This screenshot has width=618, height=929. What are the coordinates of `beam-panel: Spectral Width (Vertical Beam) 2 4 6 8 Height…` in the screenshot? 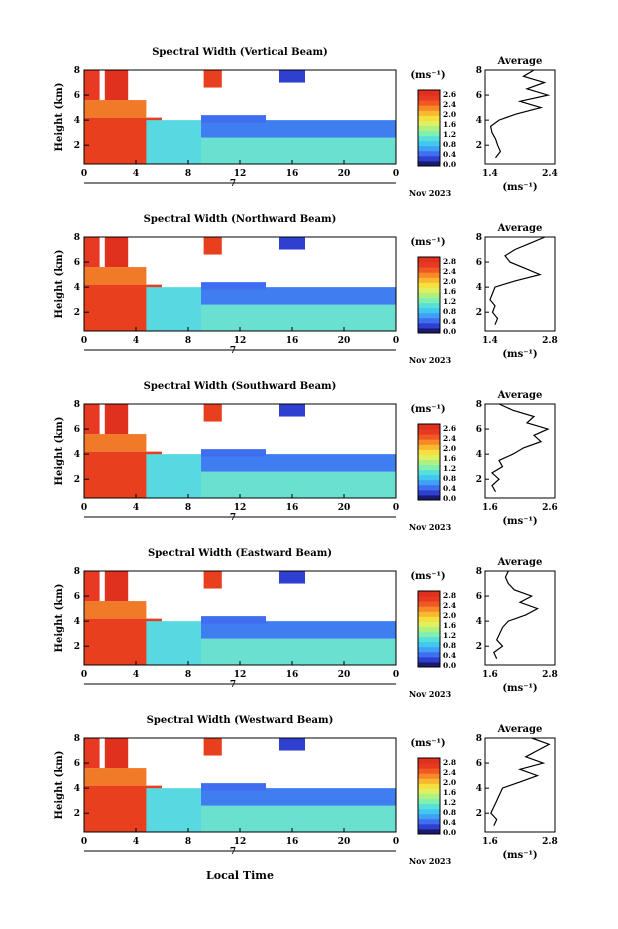 It's located at (306, 122).